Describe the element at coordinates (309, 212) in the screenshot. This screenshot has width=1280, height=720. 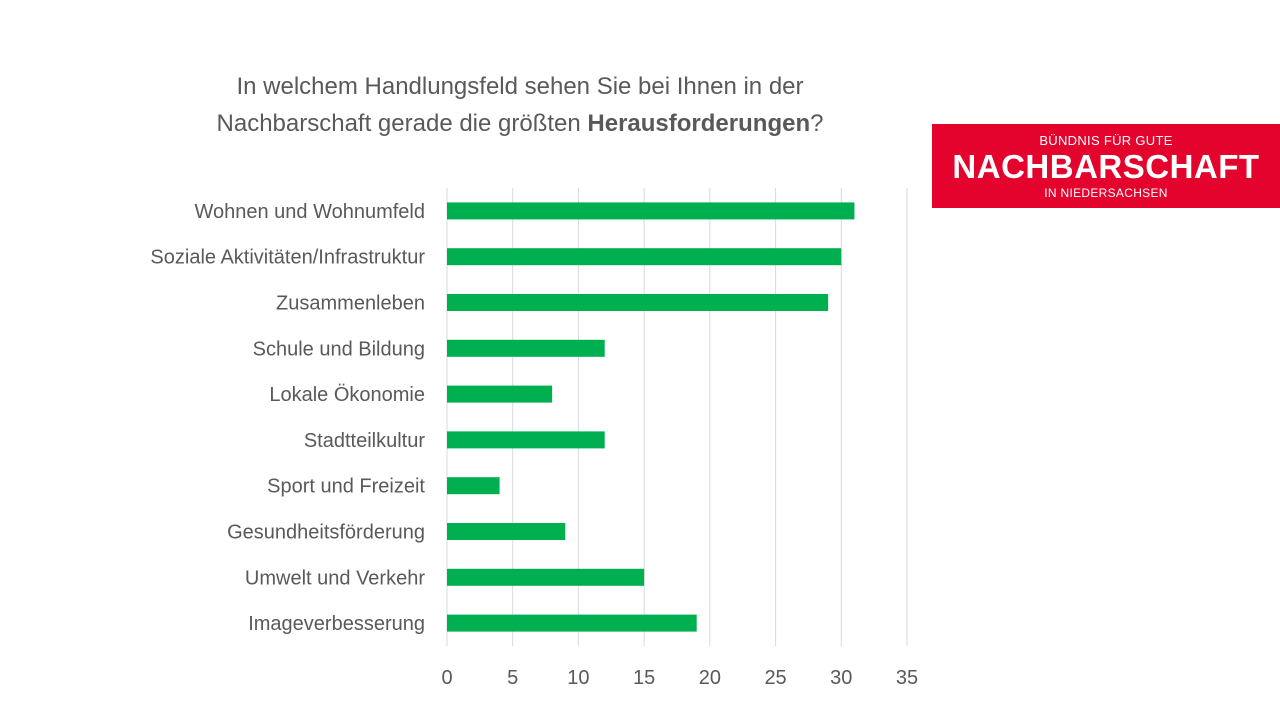
I see `category-label: Wohnen und Wohnumfeld` at that location.